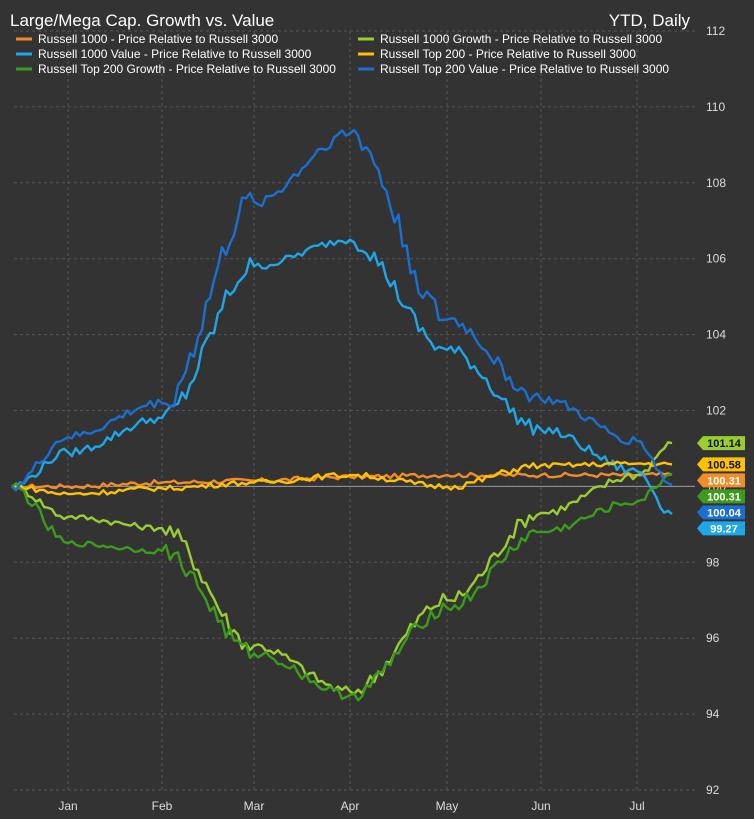  I want to click on chart-title: Large/Mega Cap. Growth vs. Value, so click(142, 20).